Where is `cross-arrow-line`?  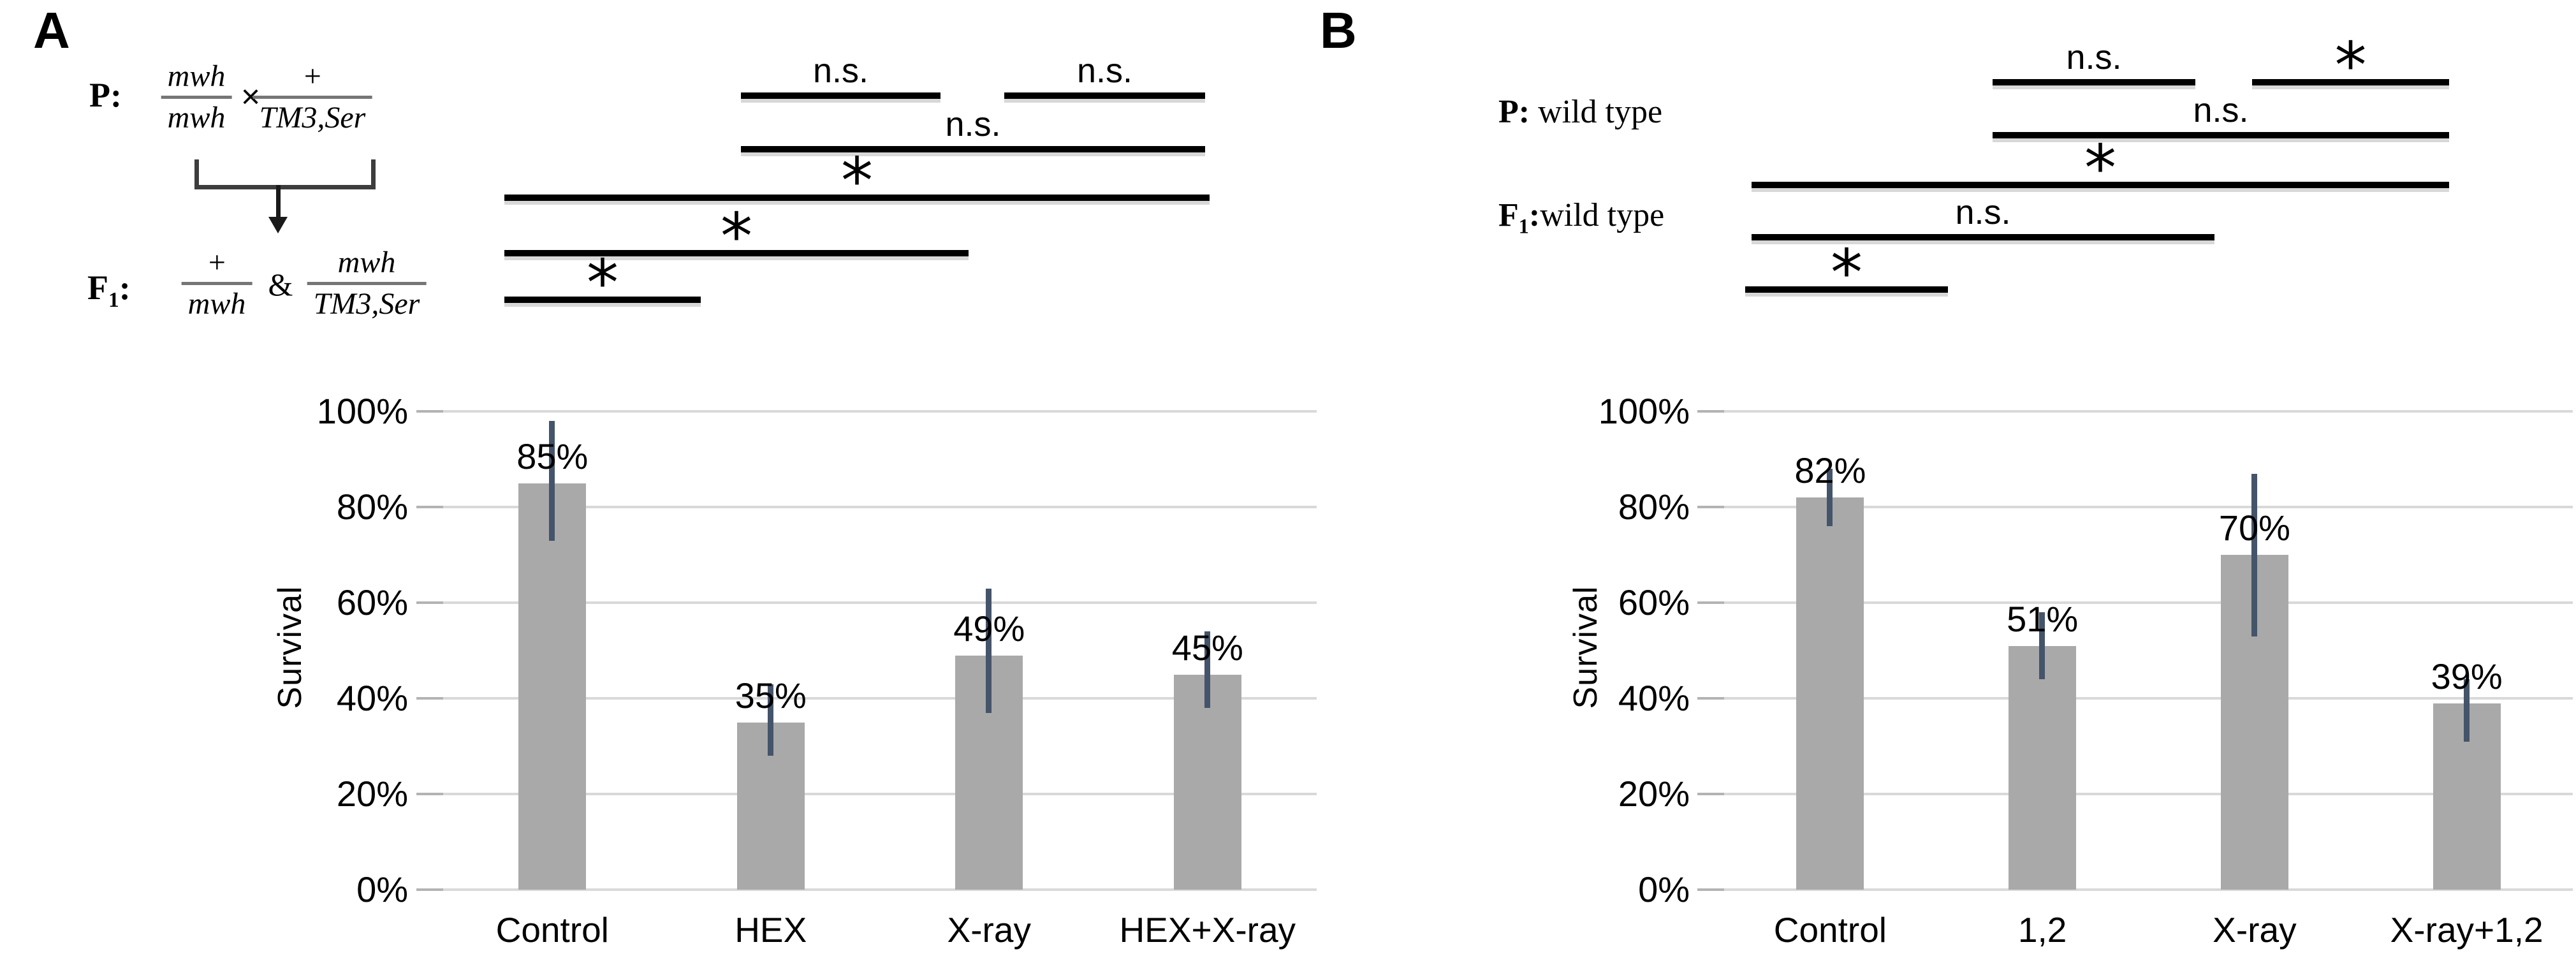
cross-arrow-line is located at coordinates (278, 201).